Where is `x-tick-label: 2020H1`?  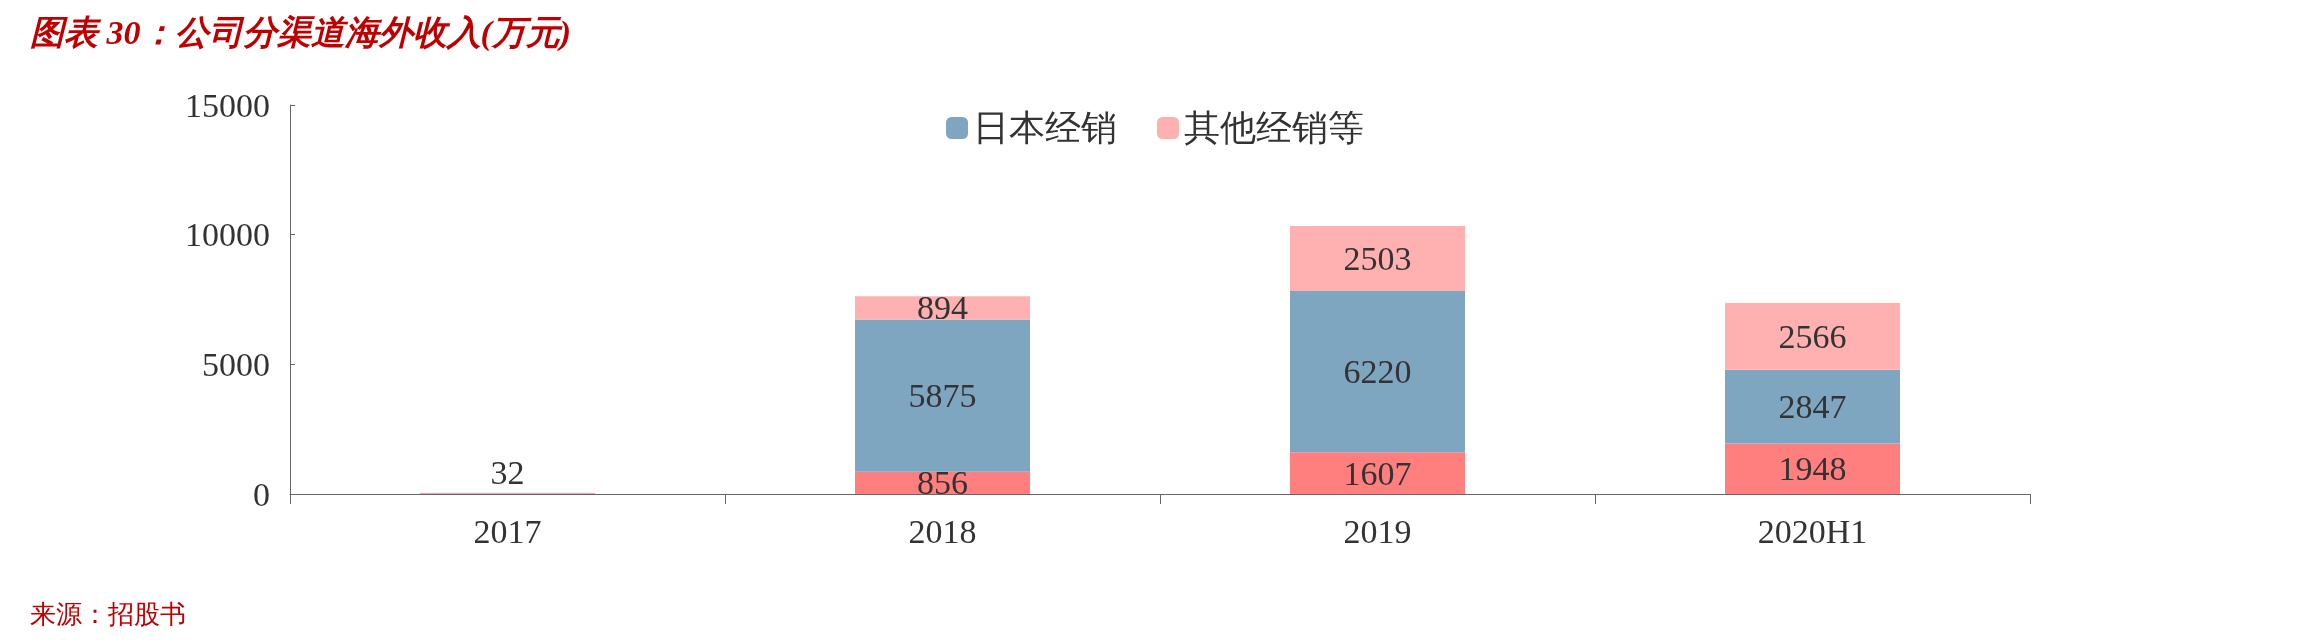
x-tick-label: 2020H1 is located at coordinates (1812, 531).